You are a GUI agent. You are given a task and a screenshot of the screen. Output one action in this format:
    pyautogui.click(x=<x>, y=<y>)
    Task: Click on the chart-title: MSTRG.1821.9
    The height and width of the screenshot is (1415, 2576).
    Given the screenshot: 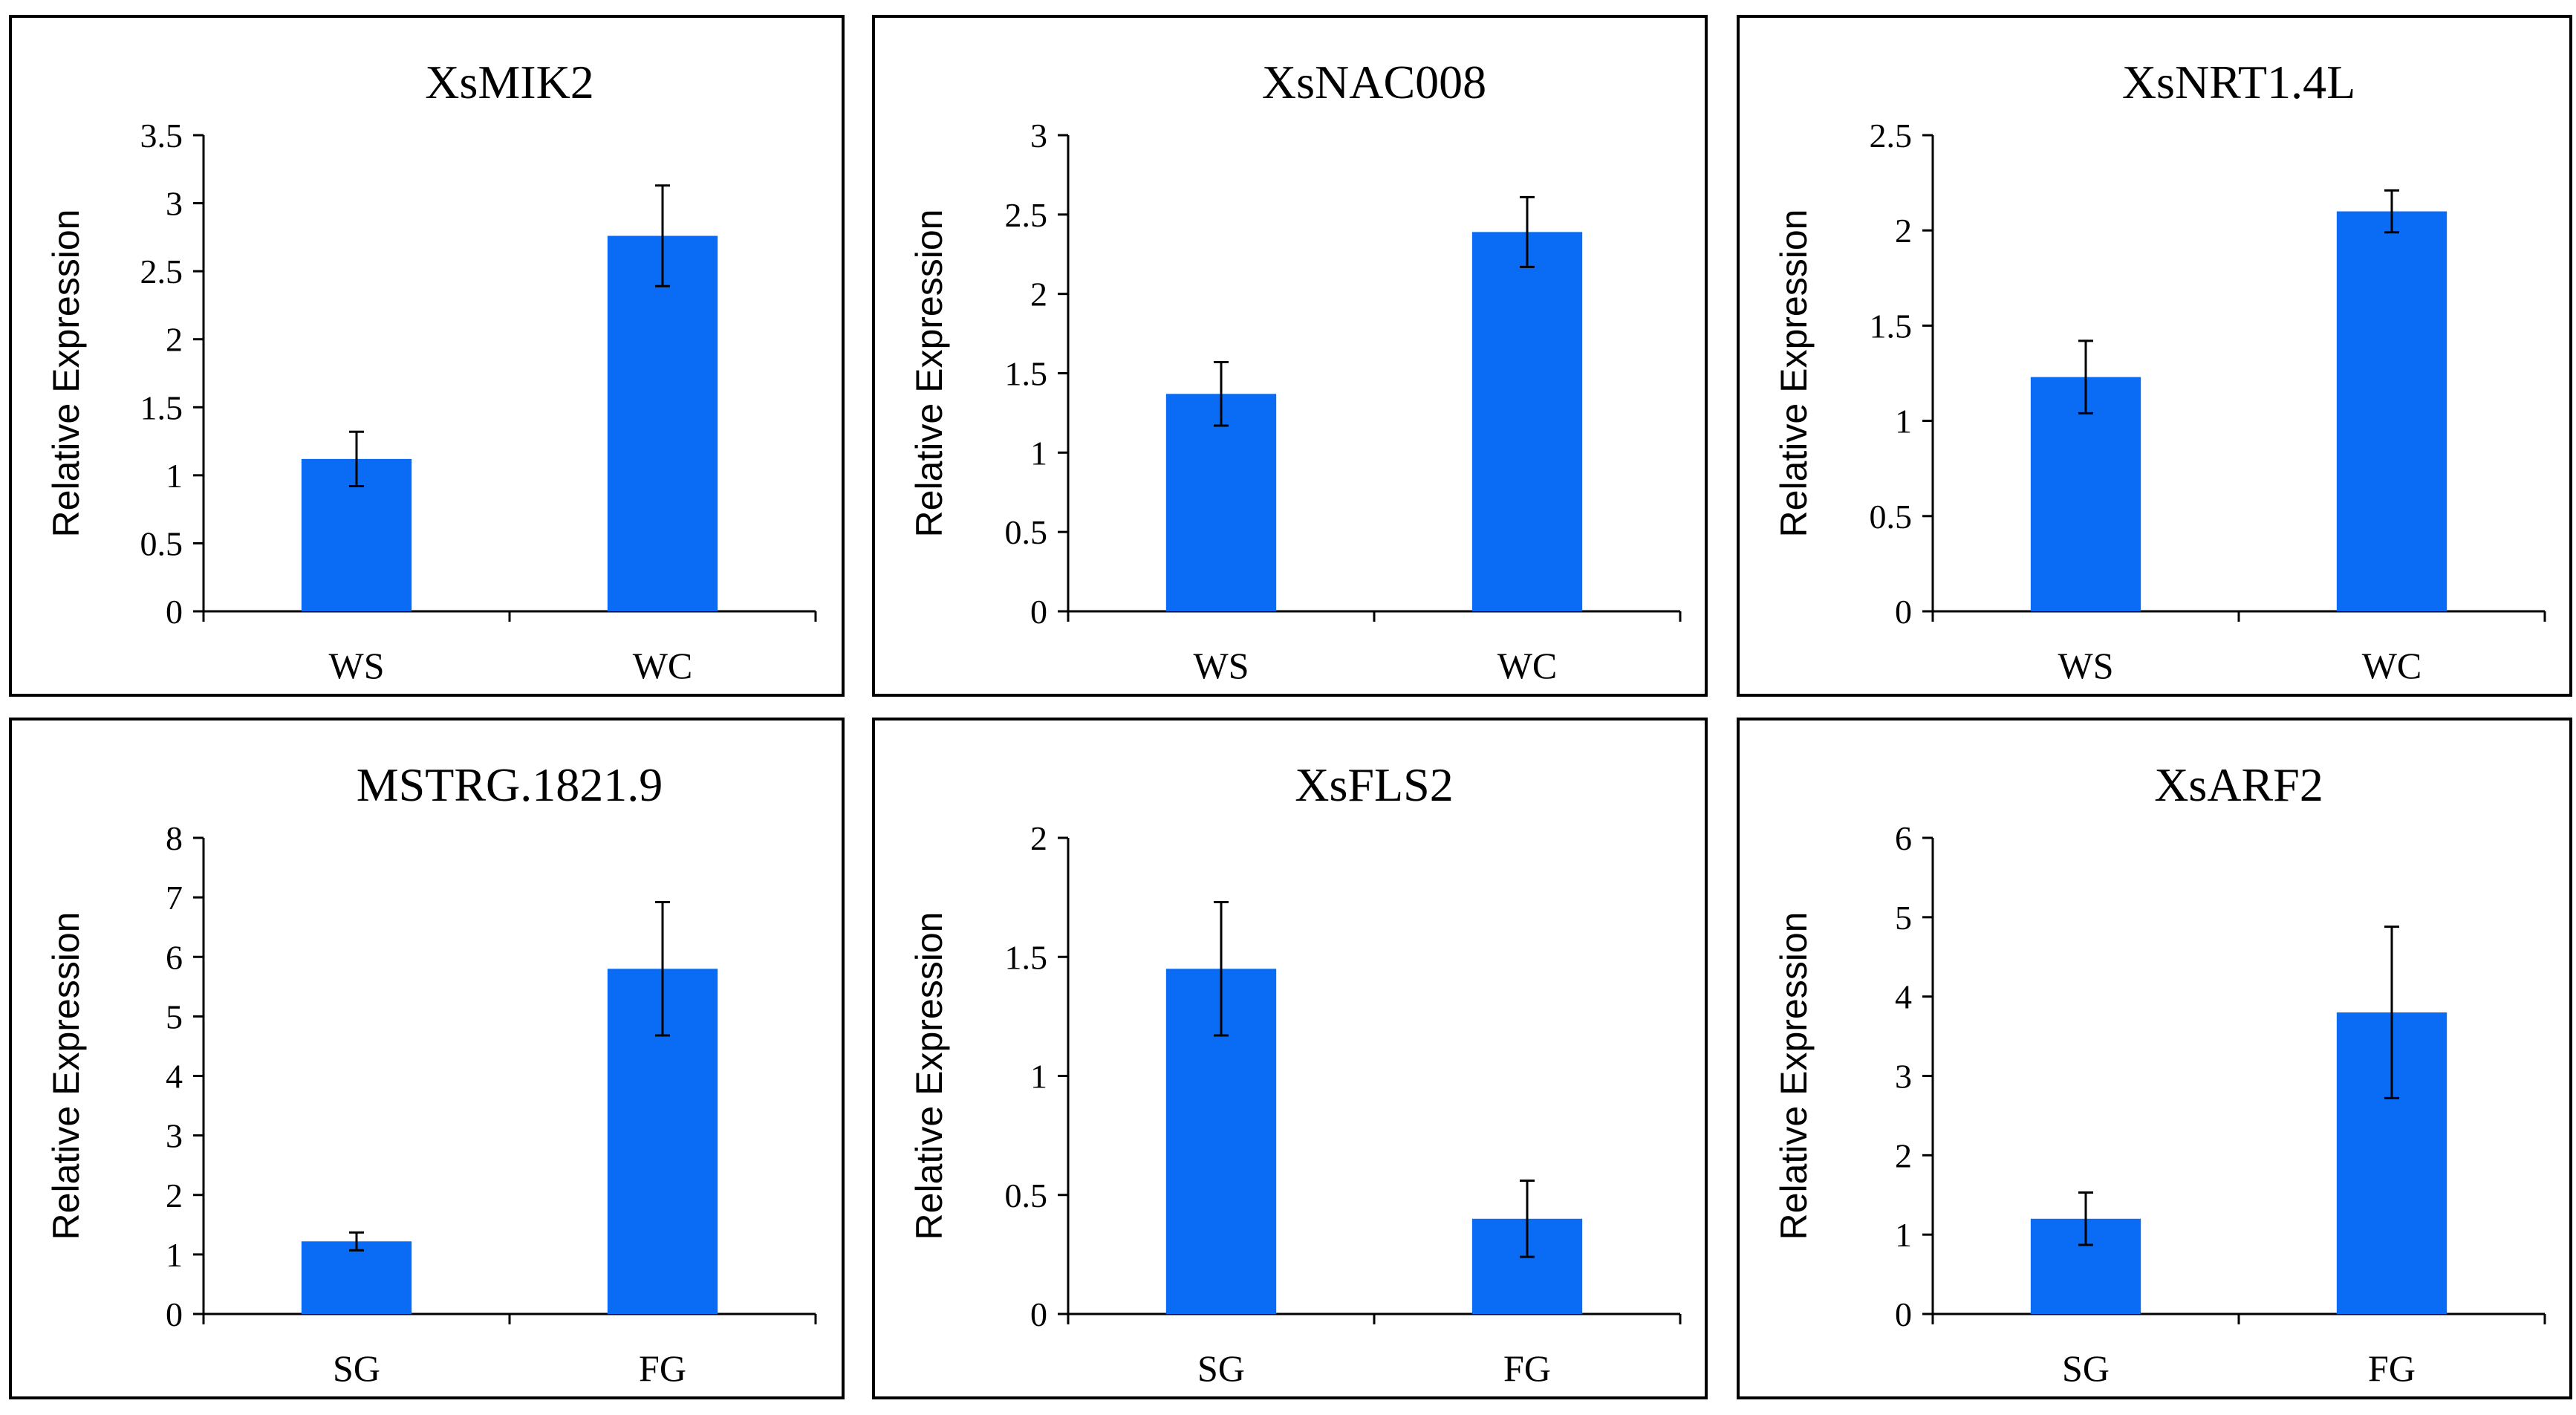 What is the action you would take?
    pyautogui.click(x=510, y=784)
    